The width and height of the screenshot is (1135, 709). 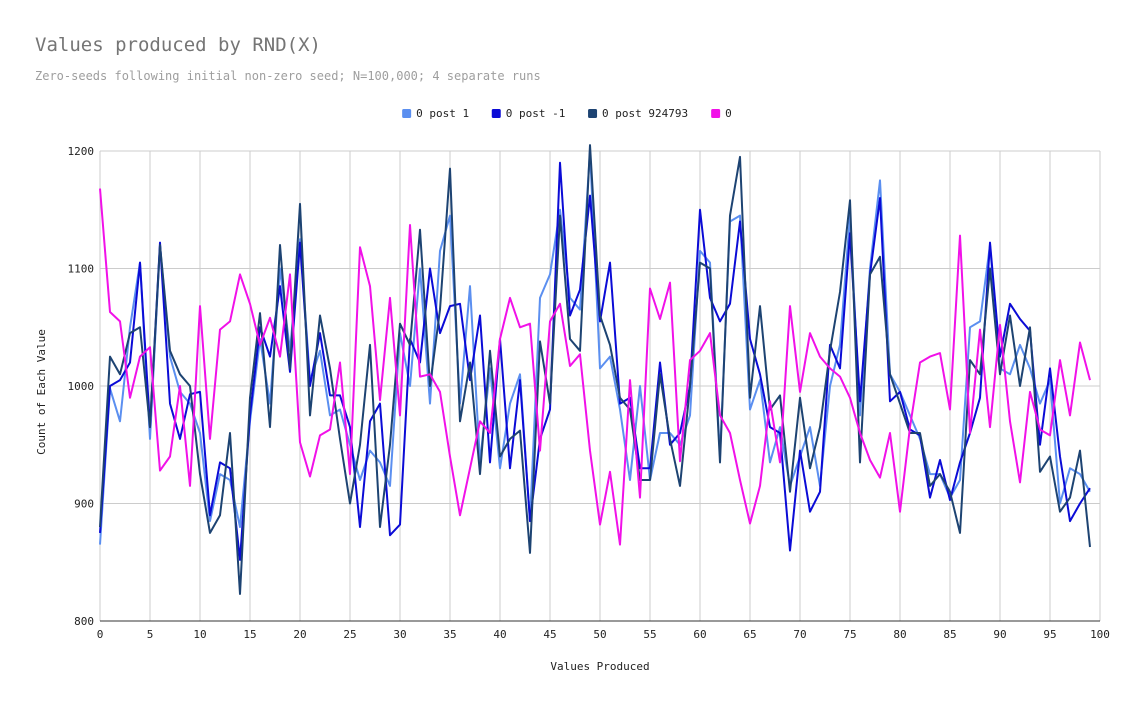 What do you see at coordinates (299, 634) in the screenshot?
I see `x-tick-label: 20` at bounding box center [299, 634].